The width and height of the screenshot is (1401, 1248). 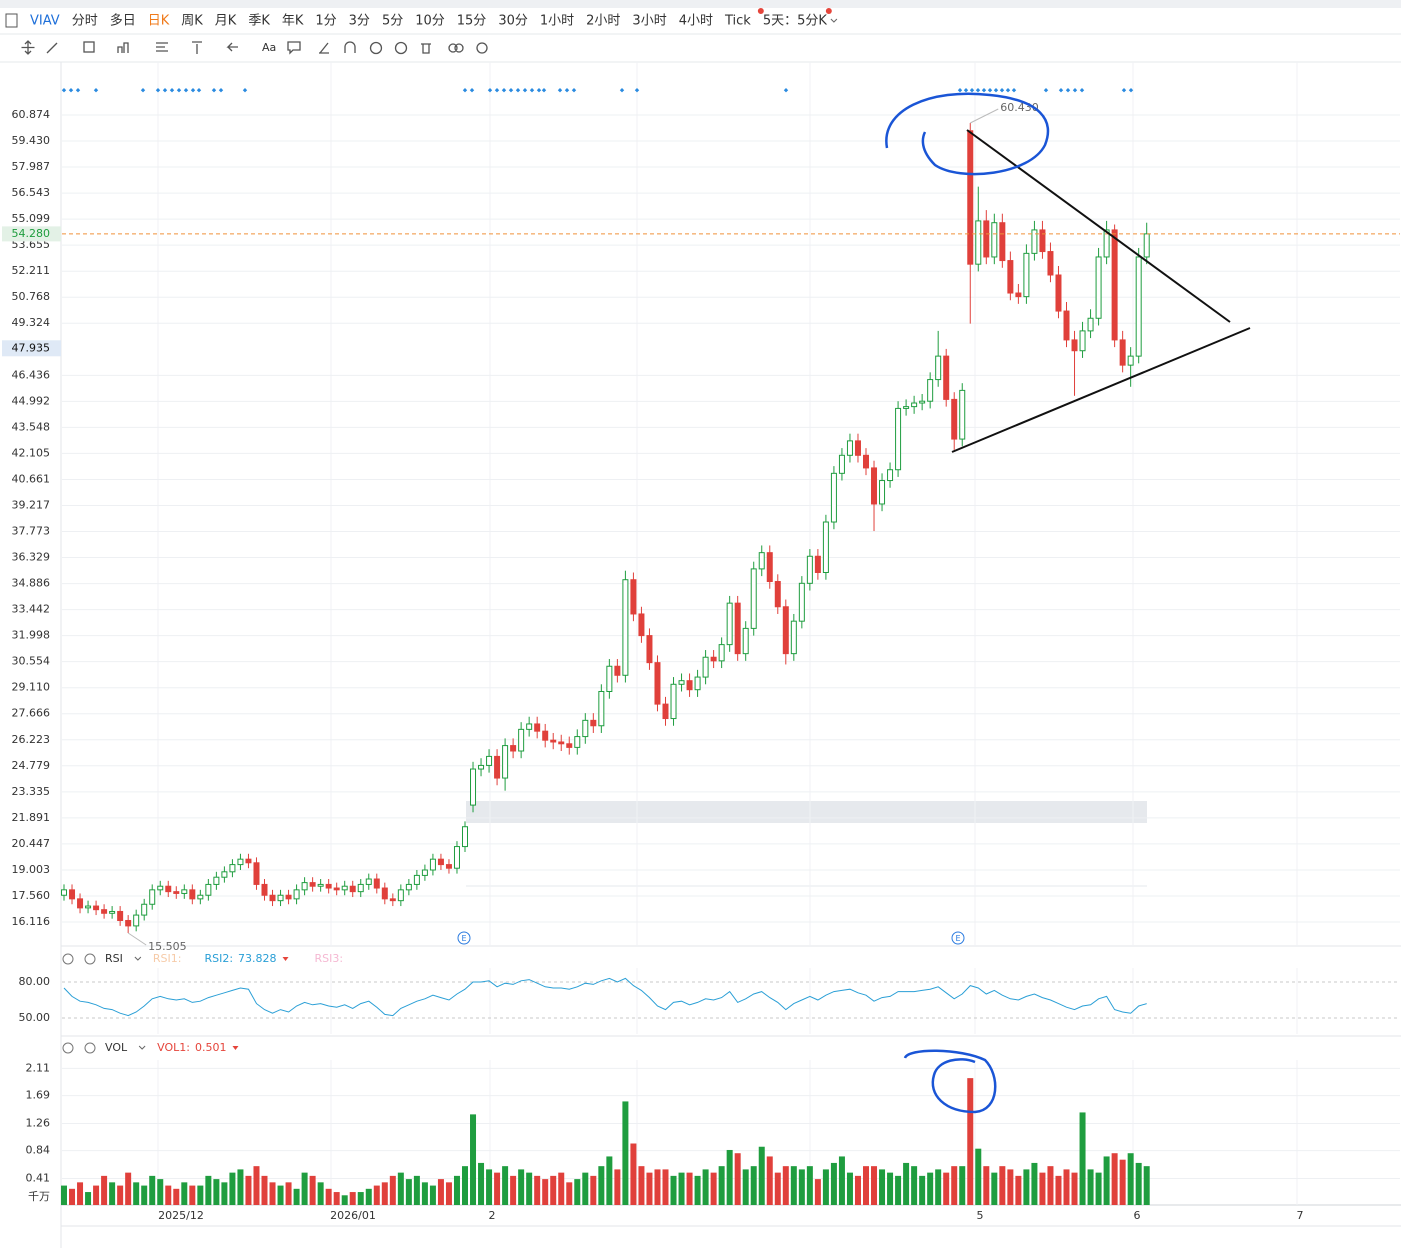 I want to click on period-tab: 3小时, so click(x=649, y=21).